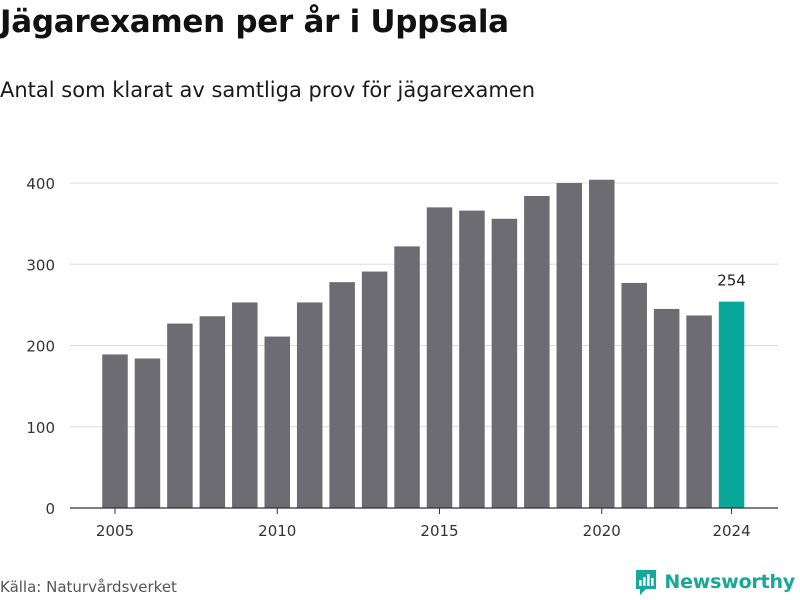 The width and height of the screenshot is (800, 600). I want to click on bar-2020, so click(602, 343).